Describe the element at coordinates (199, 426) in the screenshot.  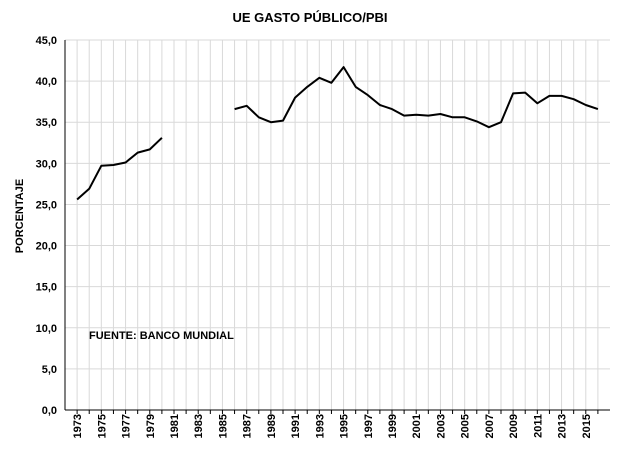
I see `x-tick-label: 1983` at that location.